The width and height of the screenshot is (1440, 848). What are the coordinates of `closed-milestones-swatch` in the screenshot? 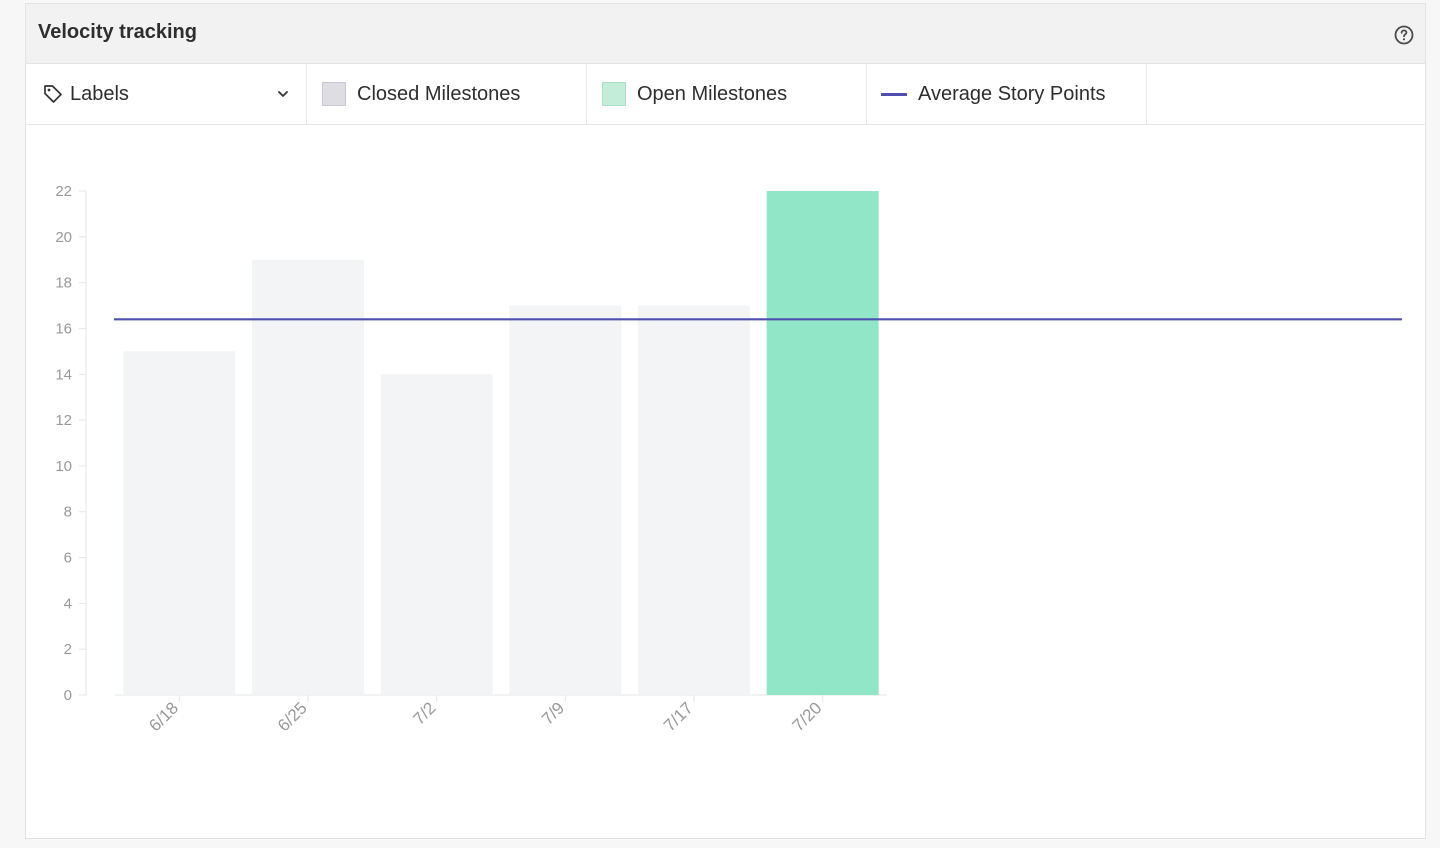 It's located at (334, 94).